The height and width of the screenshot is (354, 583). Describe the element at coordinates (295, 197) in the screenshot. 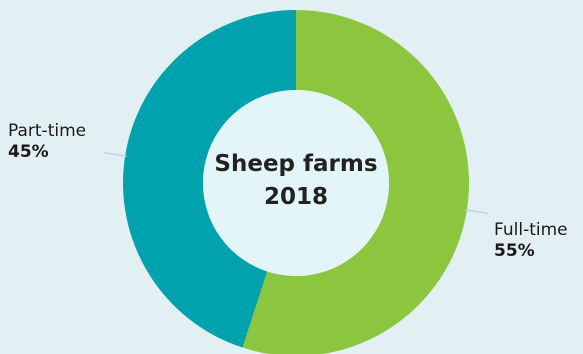

I see `chart-title-line-2: 2018` at that location.